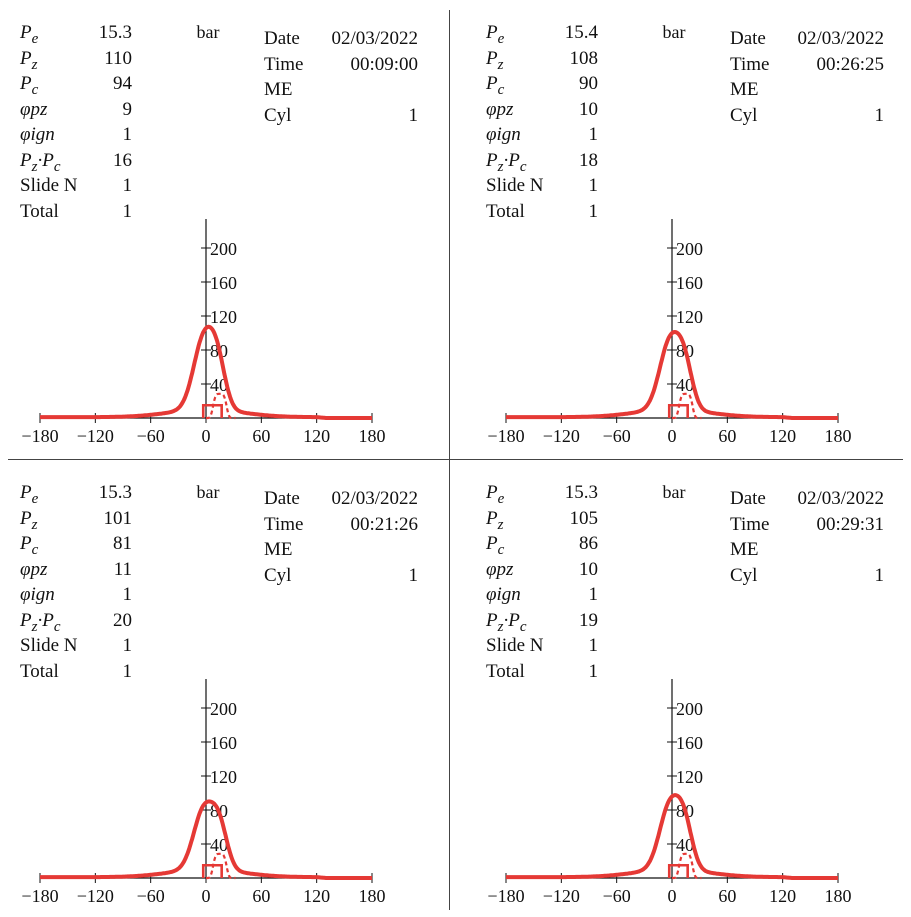 The height and width of the screenshot is (917, 911). I want to click on info-row: Time 00:21:26, so click(341, 525).